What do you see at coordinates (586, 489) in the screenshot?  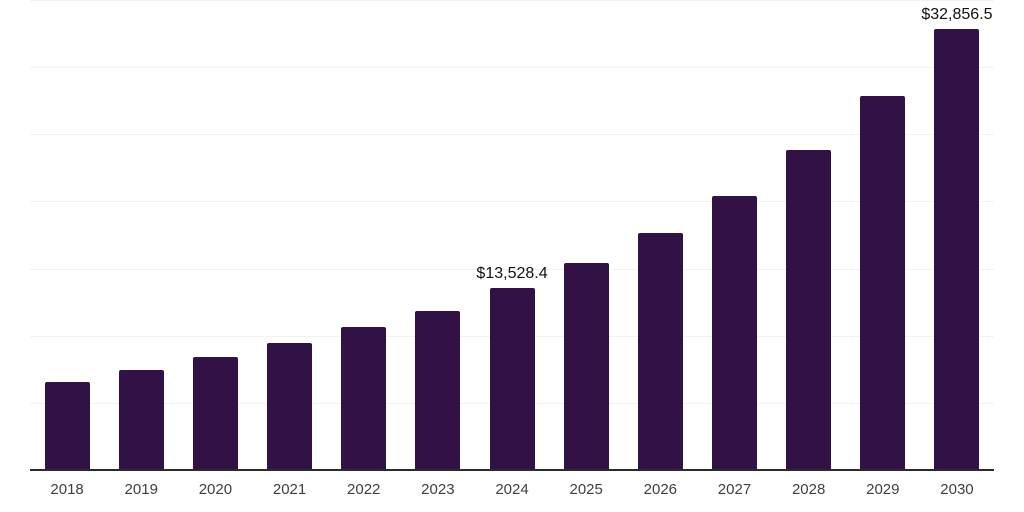 I see `x-tick-label-2025: 2025` at bounding box center [586, 489].